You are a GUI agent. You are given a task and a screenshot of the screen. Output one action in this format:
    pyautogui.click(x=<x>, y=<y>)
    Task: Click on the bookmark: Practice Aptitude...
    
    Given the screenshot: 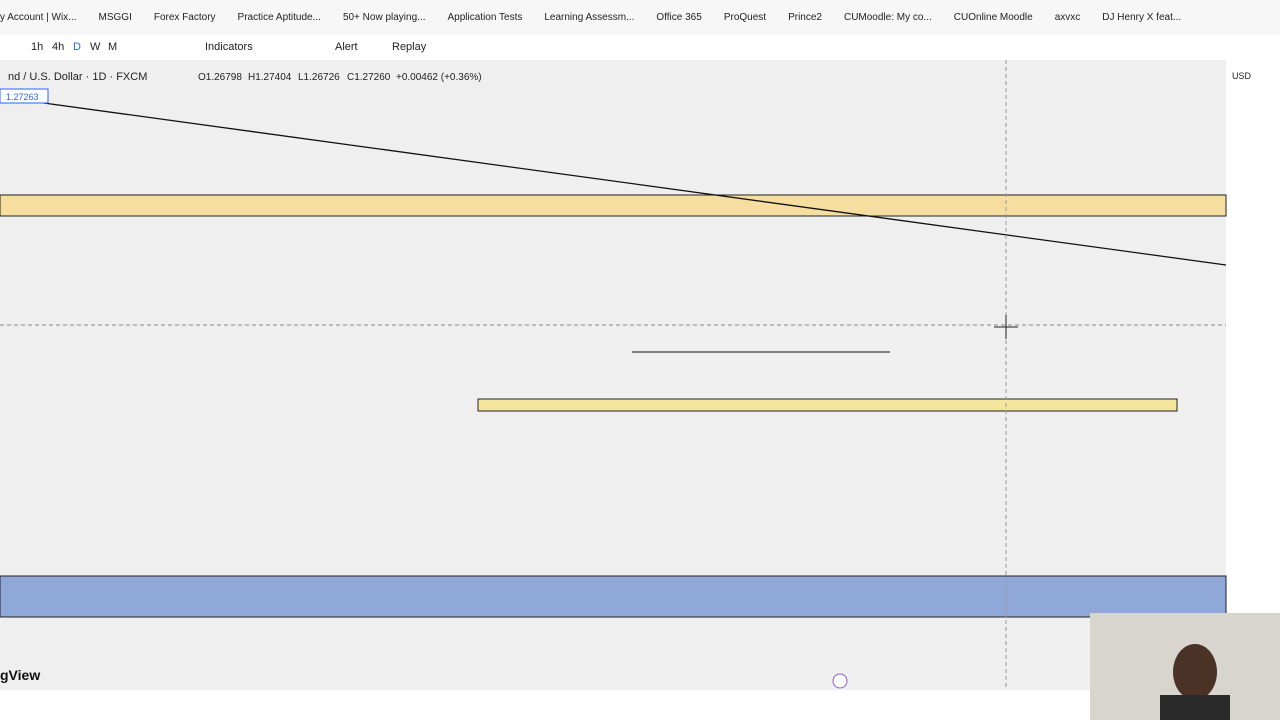 What is the action you would take?
    pyautogui.click(x=279, y=17)
    